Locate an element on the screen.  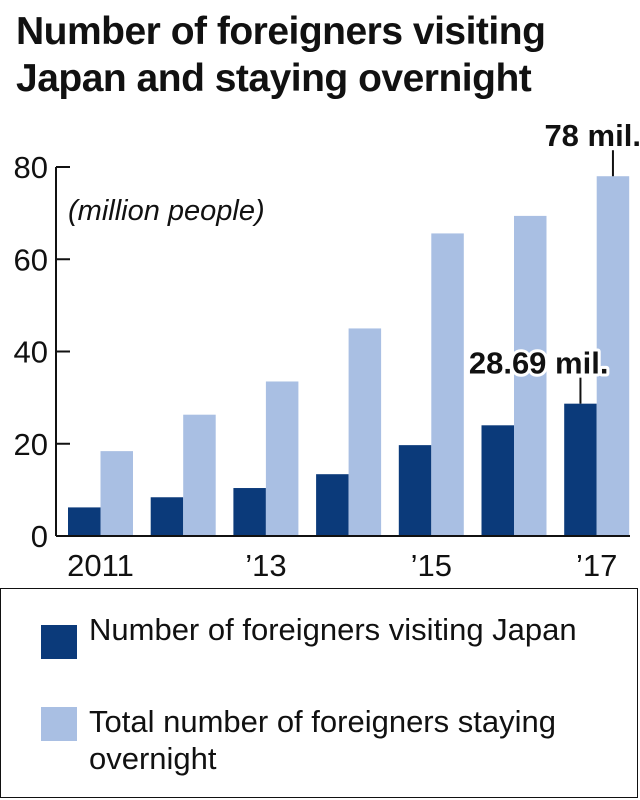
legend-label-visitors: Number of foreigners visiting Japan is located at coordinates (333, 629).